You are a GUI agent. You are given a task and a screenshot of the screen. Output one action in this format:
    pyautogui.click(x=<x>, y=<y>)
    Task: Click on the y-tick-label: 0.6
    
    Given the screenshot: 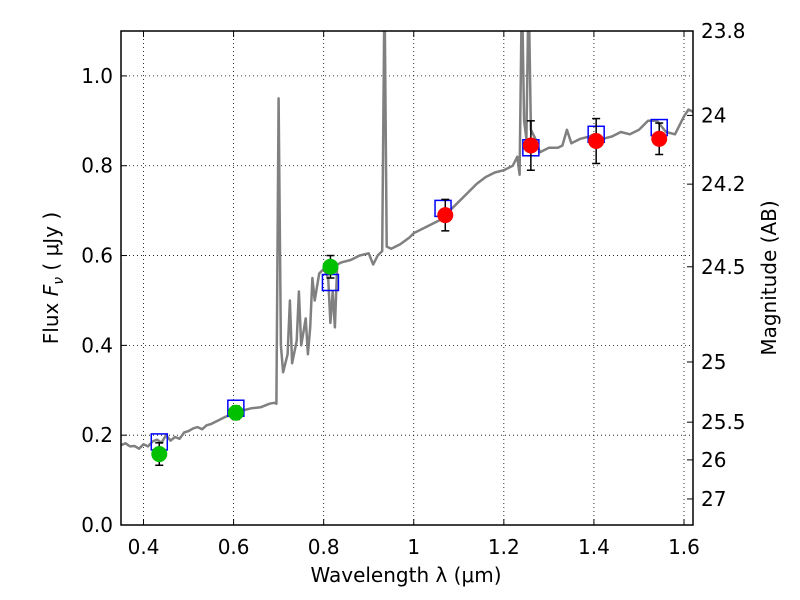 What is the action you would take?
    pyautogui.click(x=97, y=256)
    